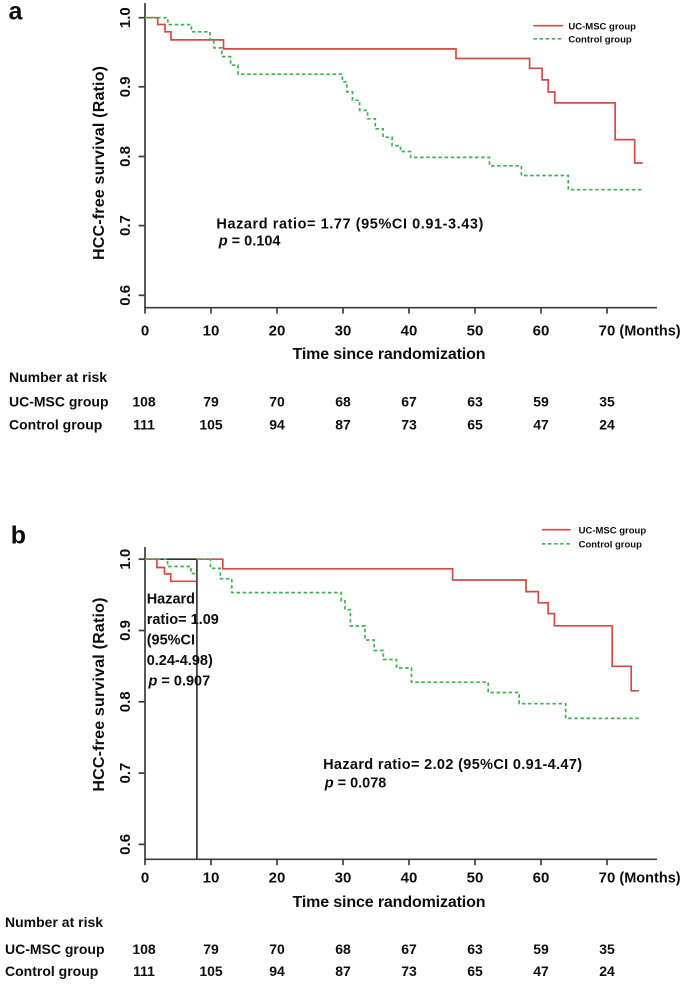  Describe the element at coordinates (452, 765) in the screenshot. I see `svg-text:Hazard ratio= 2.02 (95%CI 0.91: Hazard ratio= 2.02 (95%CI 0.91-4.47)` at that location.